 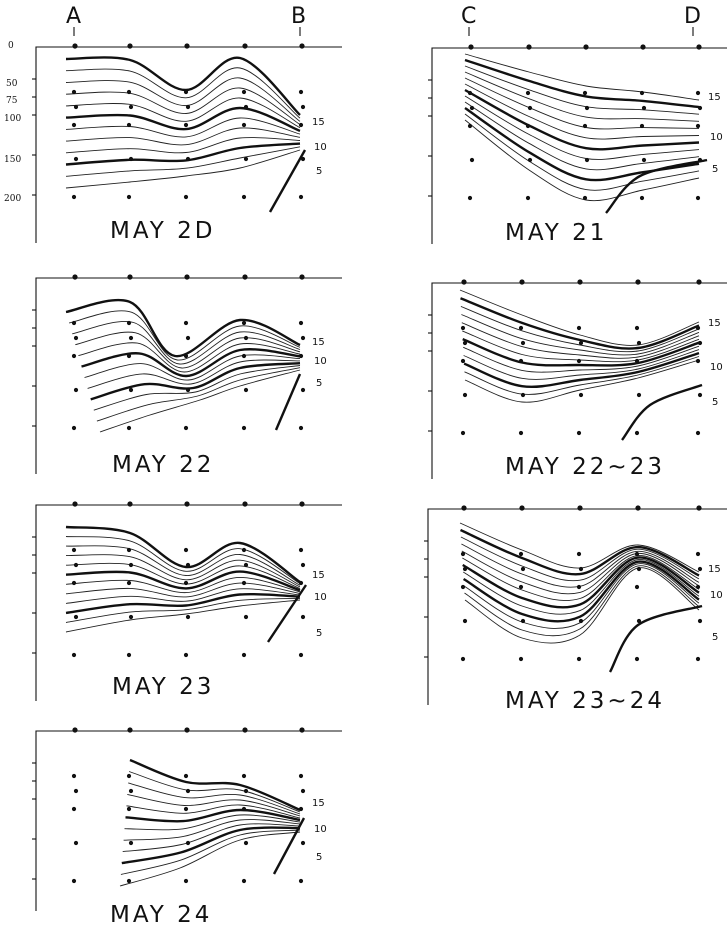 I want to click on panel-title: MAY 22, so click(x=163, y=465).